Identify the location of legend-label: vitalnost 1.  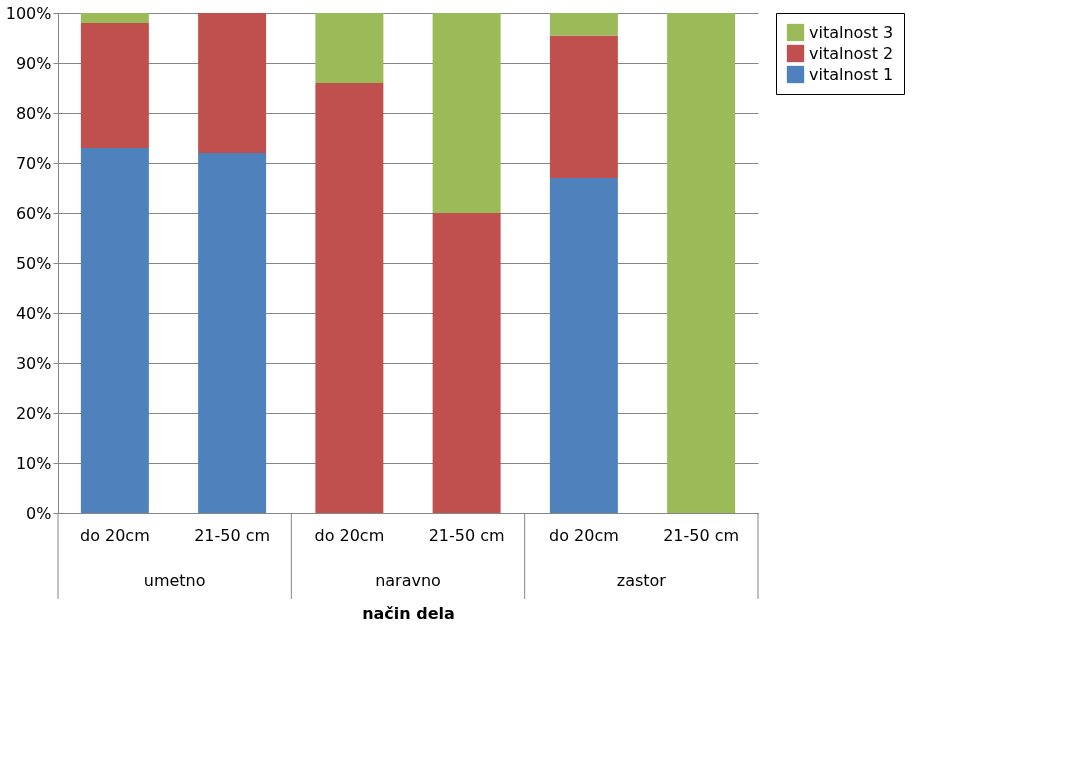
(851, 74).